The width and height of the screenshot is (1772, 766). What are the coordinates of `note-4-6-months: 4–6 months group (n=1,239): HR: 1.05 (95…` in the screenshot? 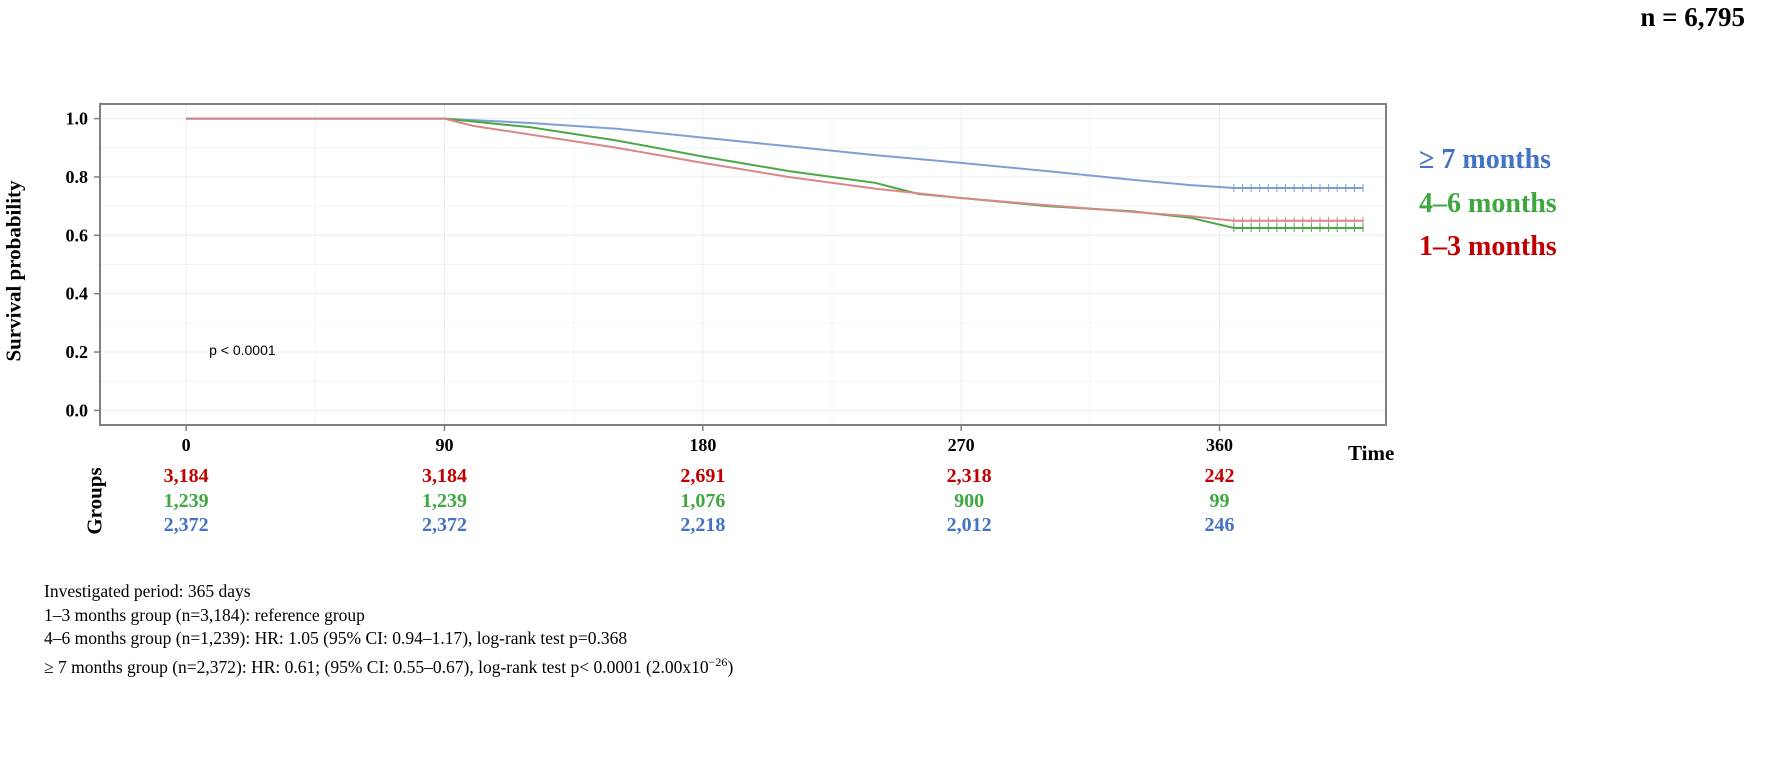 It's located at (336, 638).